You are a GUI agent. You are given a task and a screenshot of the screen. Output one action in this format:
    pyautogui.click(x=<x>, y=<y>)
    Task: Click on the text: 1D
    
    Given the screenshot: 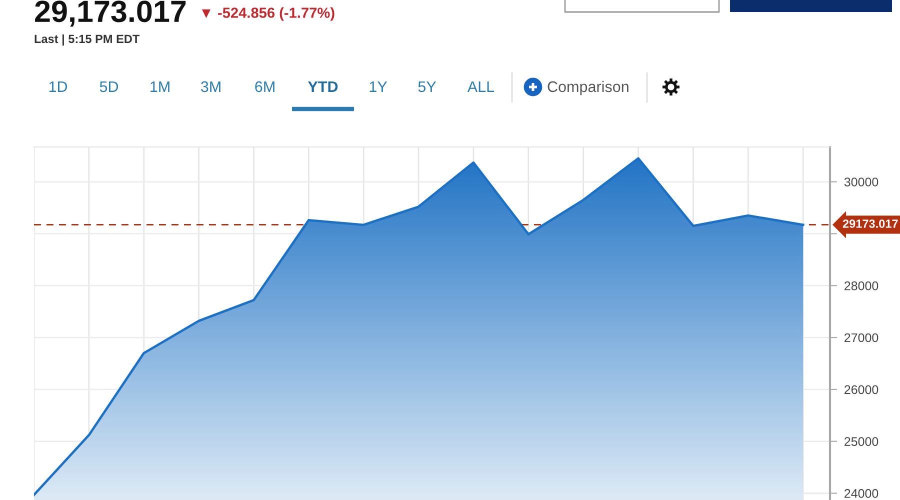 What is the action you would take?
    pyautogui.click(x=58, y=86)
    